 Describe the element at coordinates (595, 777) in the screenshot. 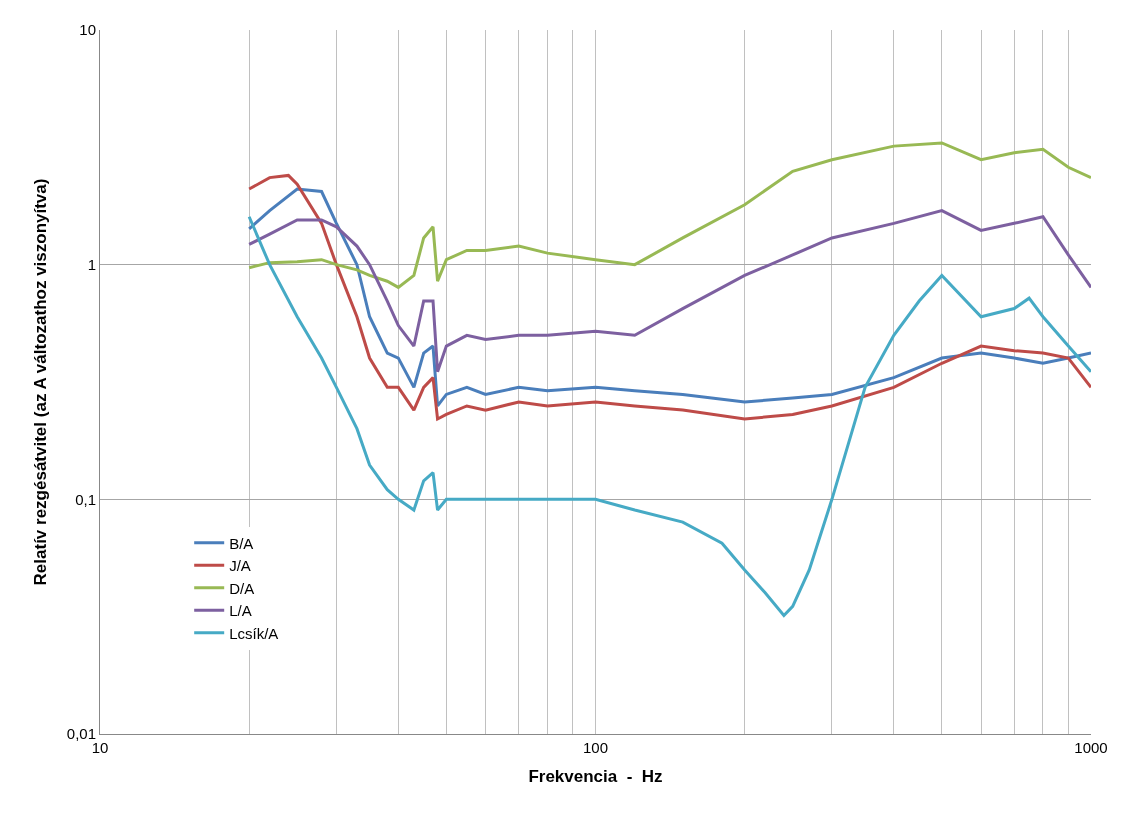

I see `x-axis-title: Frekvencia - Hz` at that location.